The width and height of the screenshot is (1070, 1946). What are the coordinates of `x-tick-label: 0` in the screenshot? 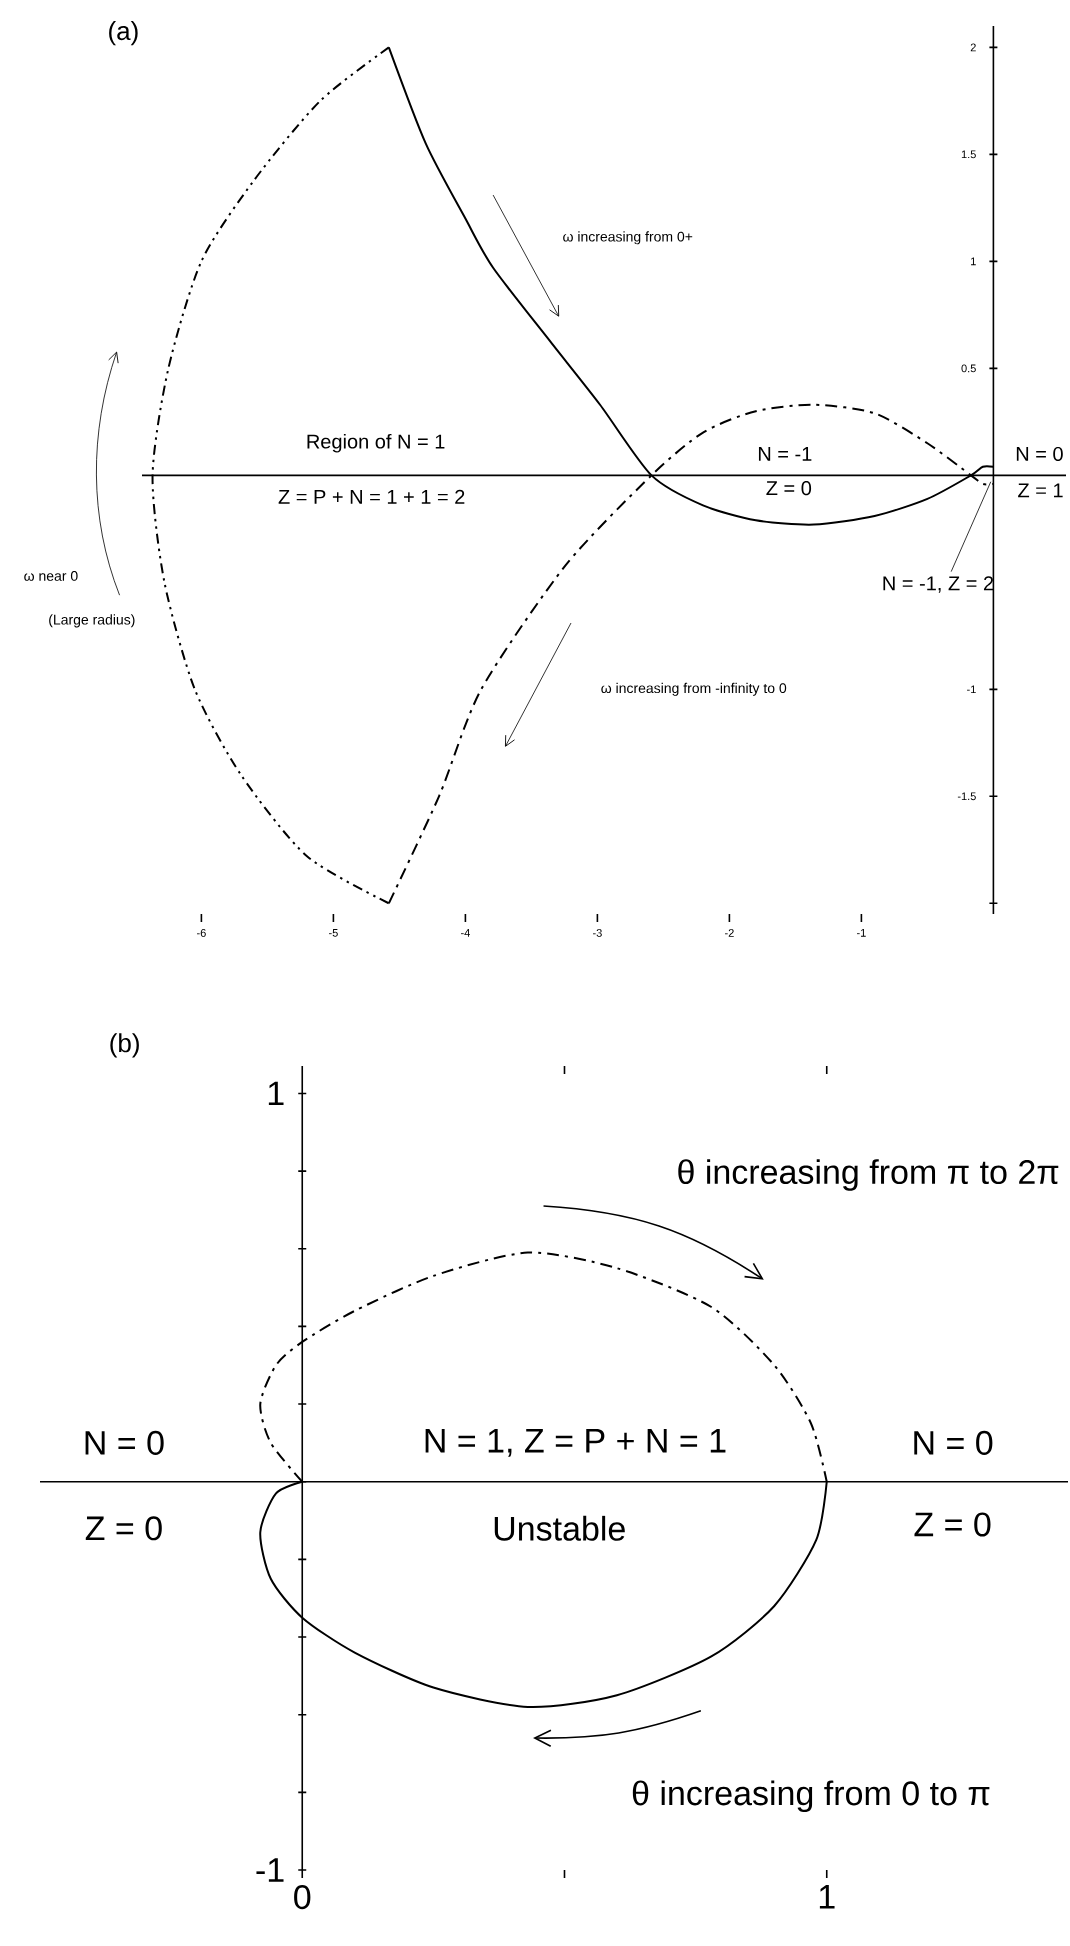 It's located at (302, 1897).